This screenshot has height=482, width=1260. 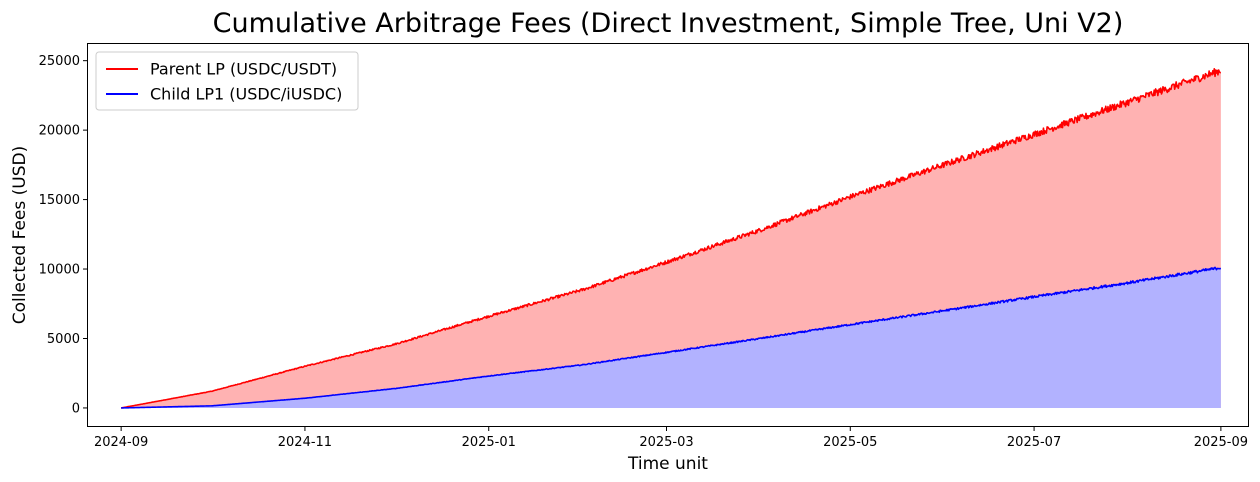 I want to click on y-axis-label: Collected Fees (USD), so click(x=20, y=235).